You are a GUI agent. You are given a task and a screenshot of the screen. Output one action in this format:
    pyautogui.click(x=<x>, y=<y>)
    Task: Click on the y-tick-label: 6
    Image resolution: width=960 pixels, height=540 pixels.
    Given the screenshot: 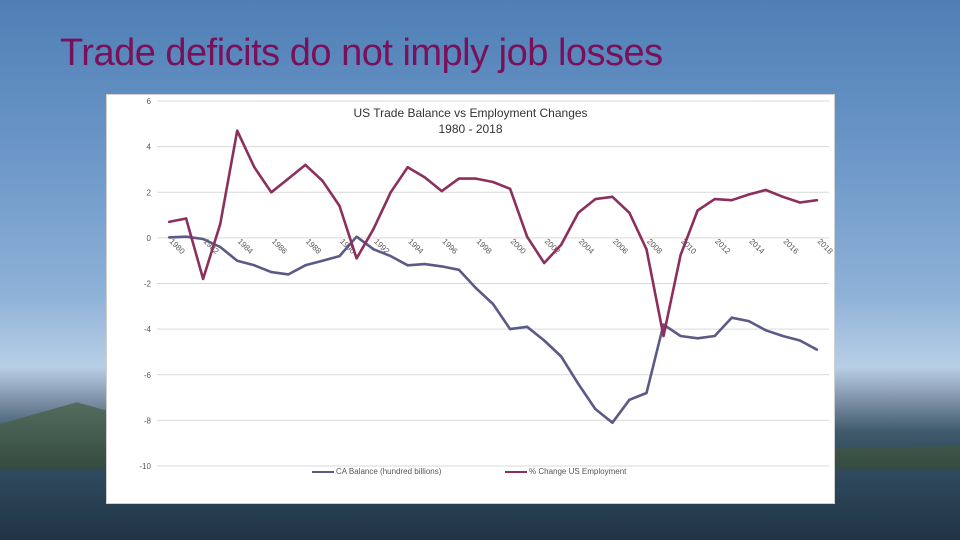 What is the action you would take?
    pyautogui.click(x=149, y=101)
    